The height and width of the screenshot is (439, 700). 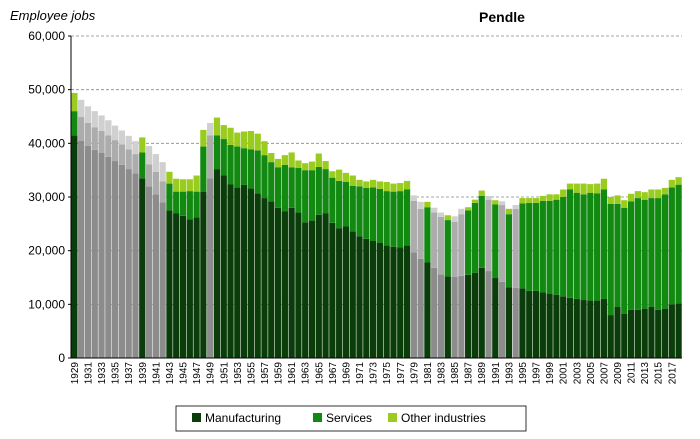 I want to click on bar-other-industries-1951, so click(x=223, y=132).